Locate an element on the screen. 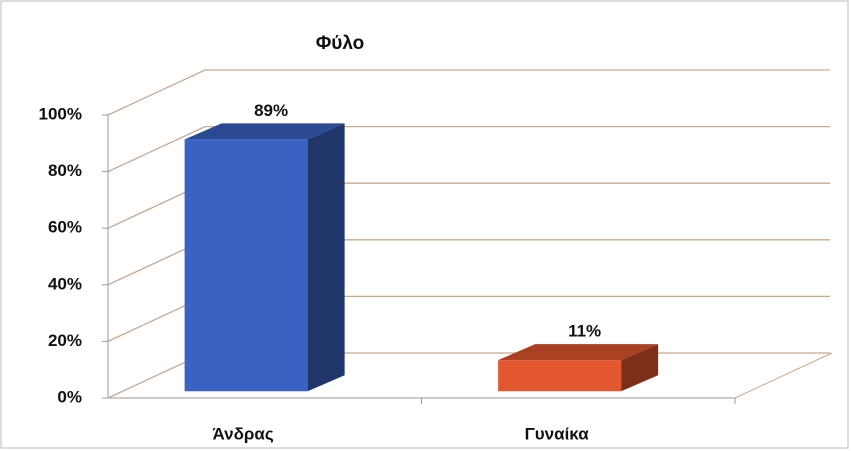  y-tick-label: 40% is located at coordinates (65, 283).